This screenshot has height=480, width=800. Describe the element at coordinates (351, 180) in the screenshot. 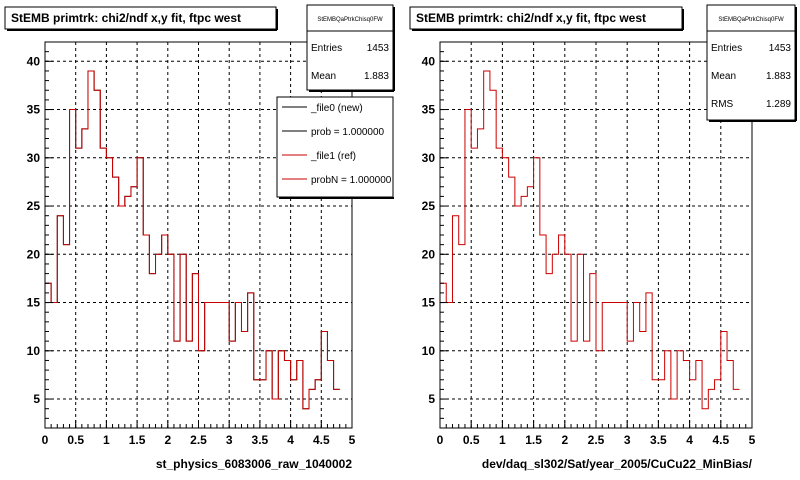

I see `legend-label: probN = 1.000000` at that location.